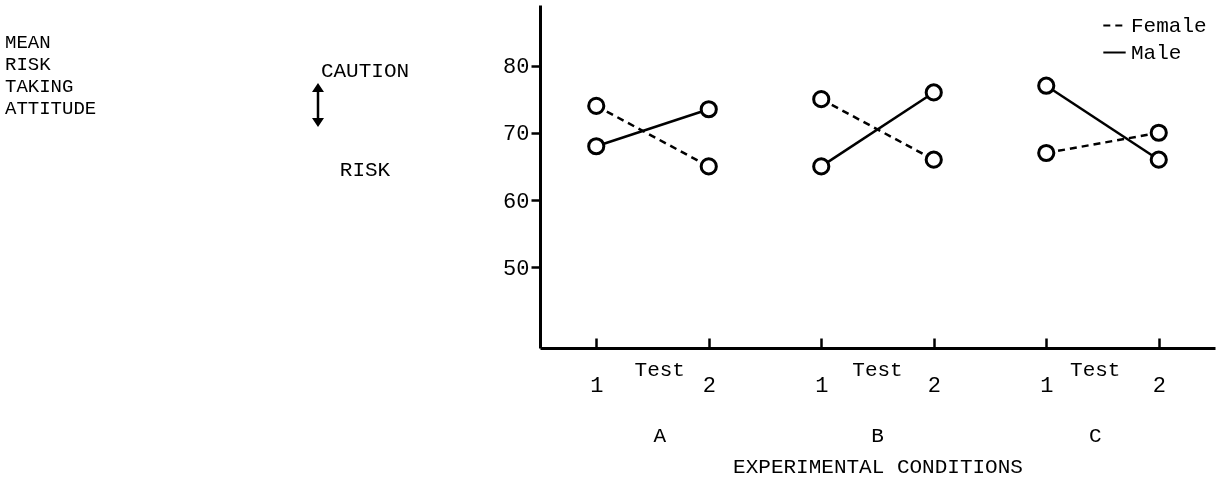 The width and height of the screenshot is (1222, 489). What do you see at coordinates (1169, 26) in the screenshot?
I see `legend-label: Female` at bounding box center [1169, 26].